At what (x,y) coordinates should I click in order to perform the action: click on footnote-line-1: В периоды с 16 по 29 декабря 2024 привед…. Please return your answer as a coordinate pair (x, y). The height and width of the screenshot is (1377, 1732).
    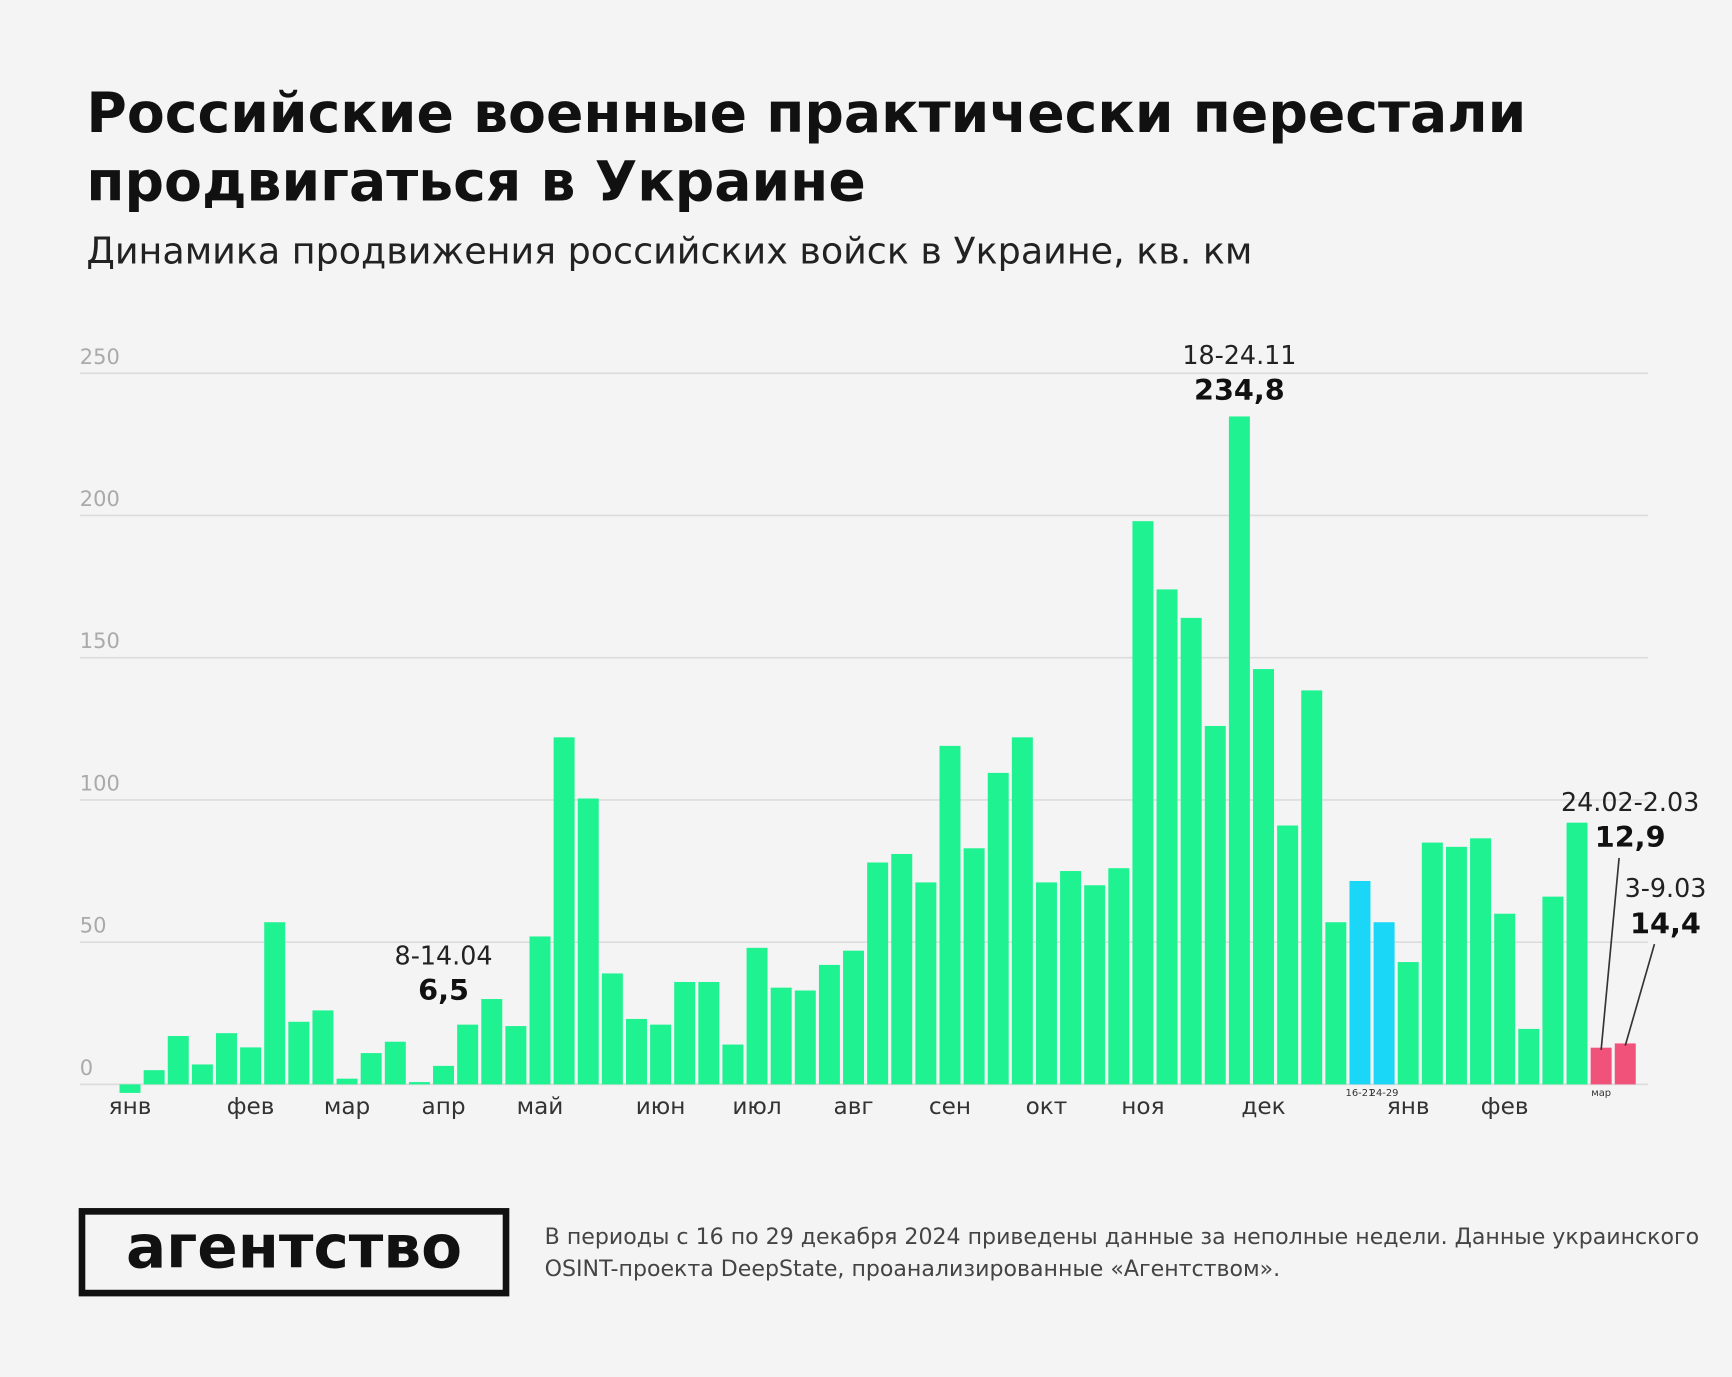
    Looking at the image, I should click on (1122, 1237).